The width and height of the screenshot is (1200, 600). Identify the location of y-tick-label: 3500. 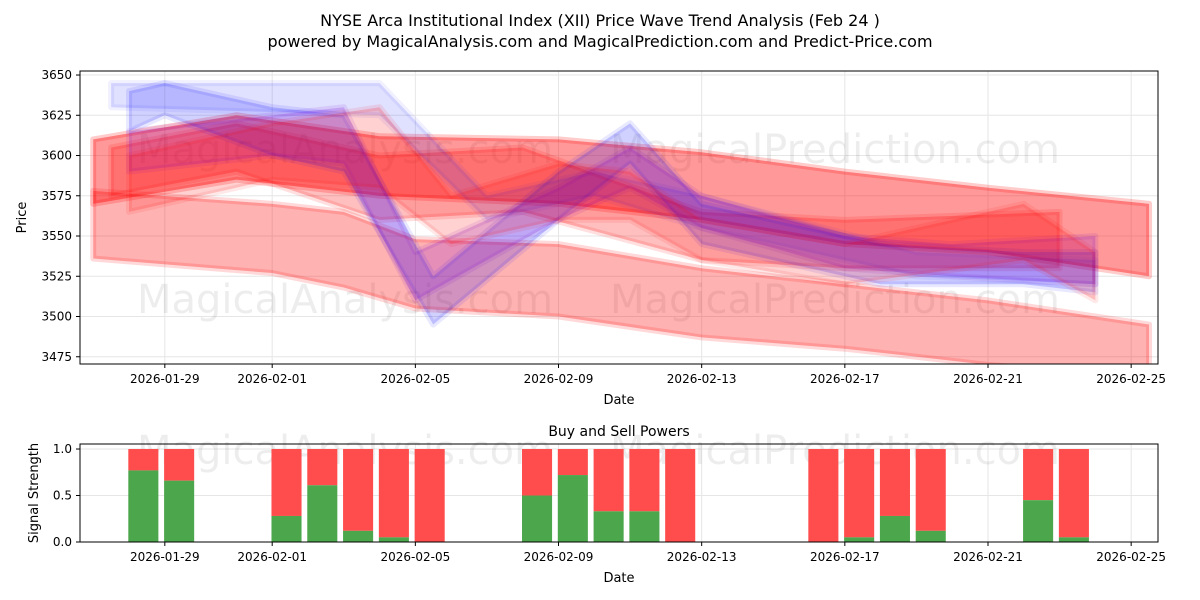
(56, 317).